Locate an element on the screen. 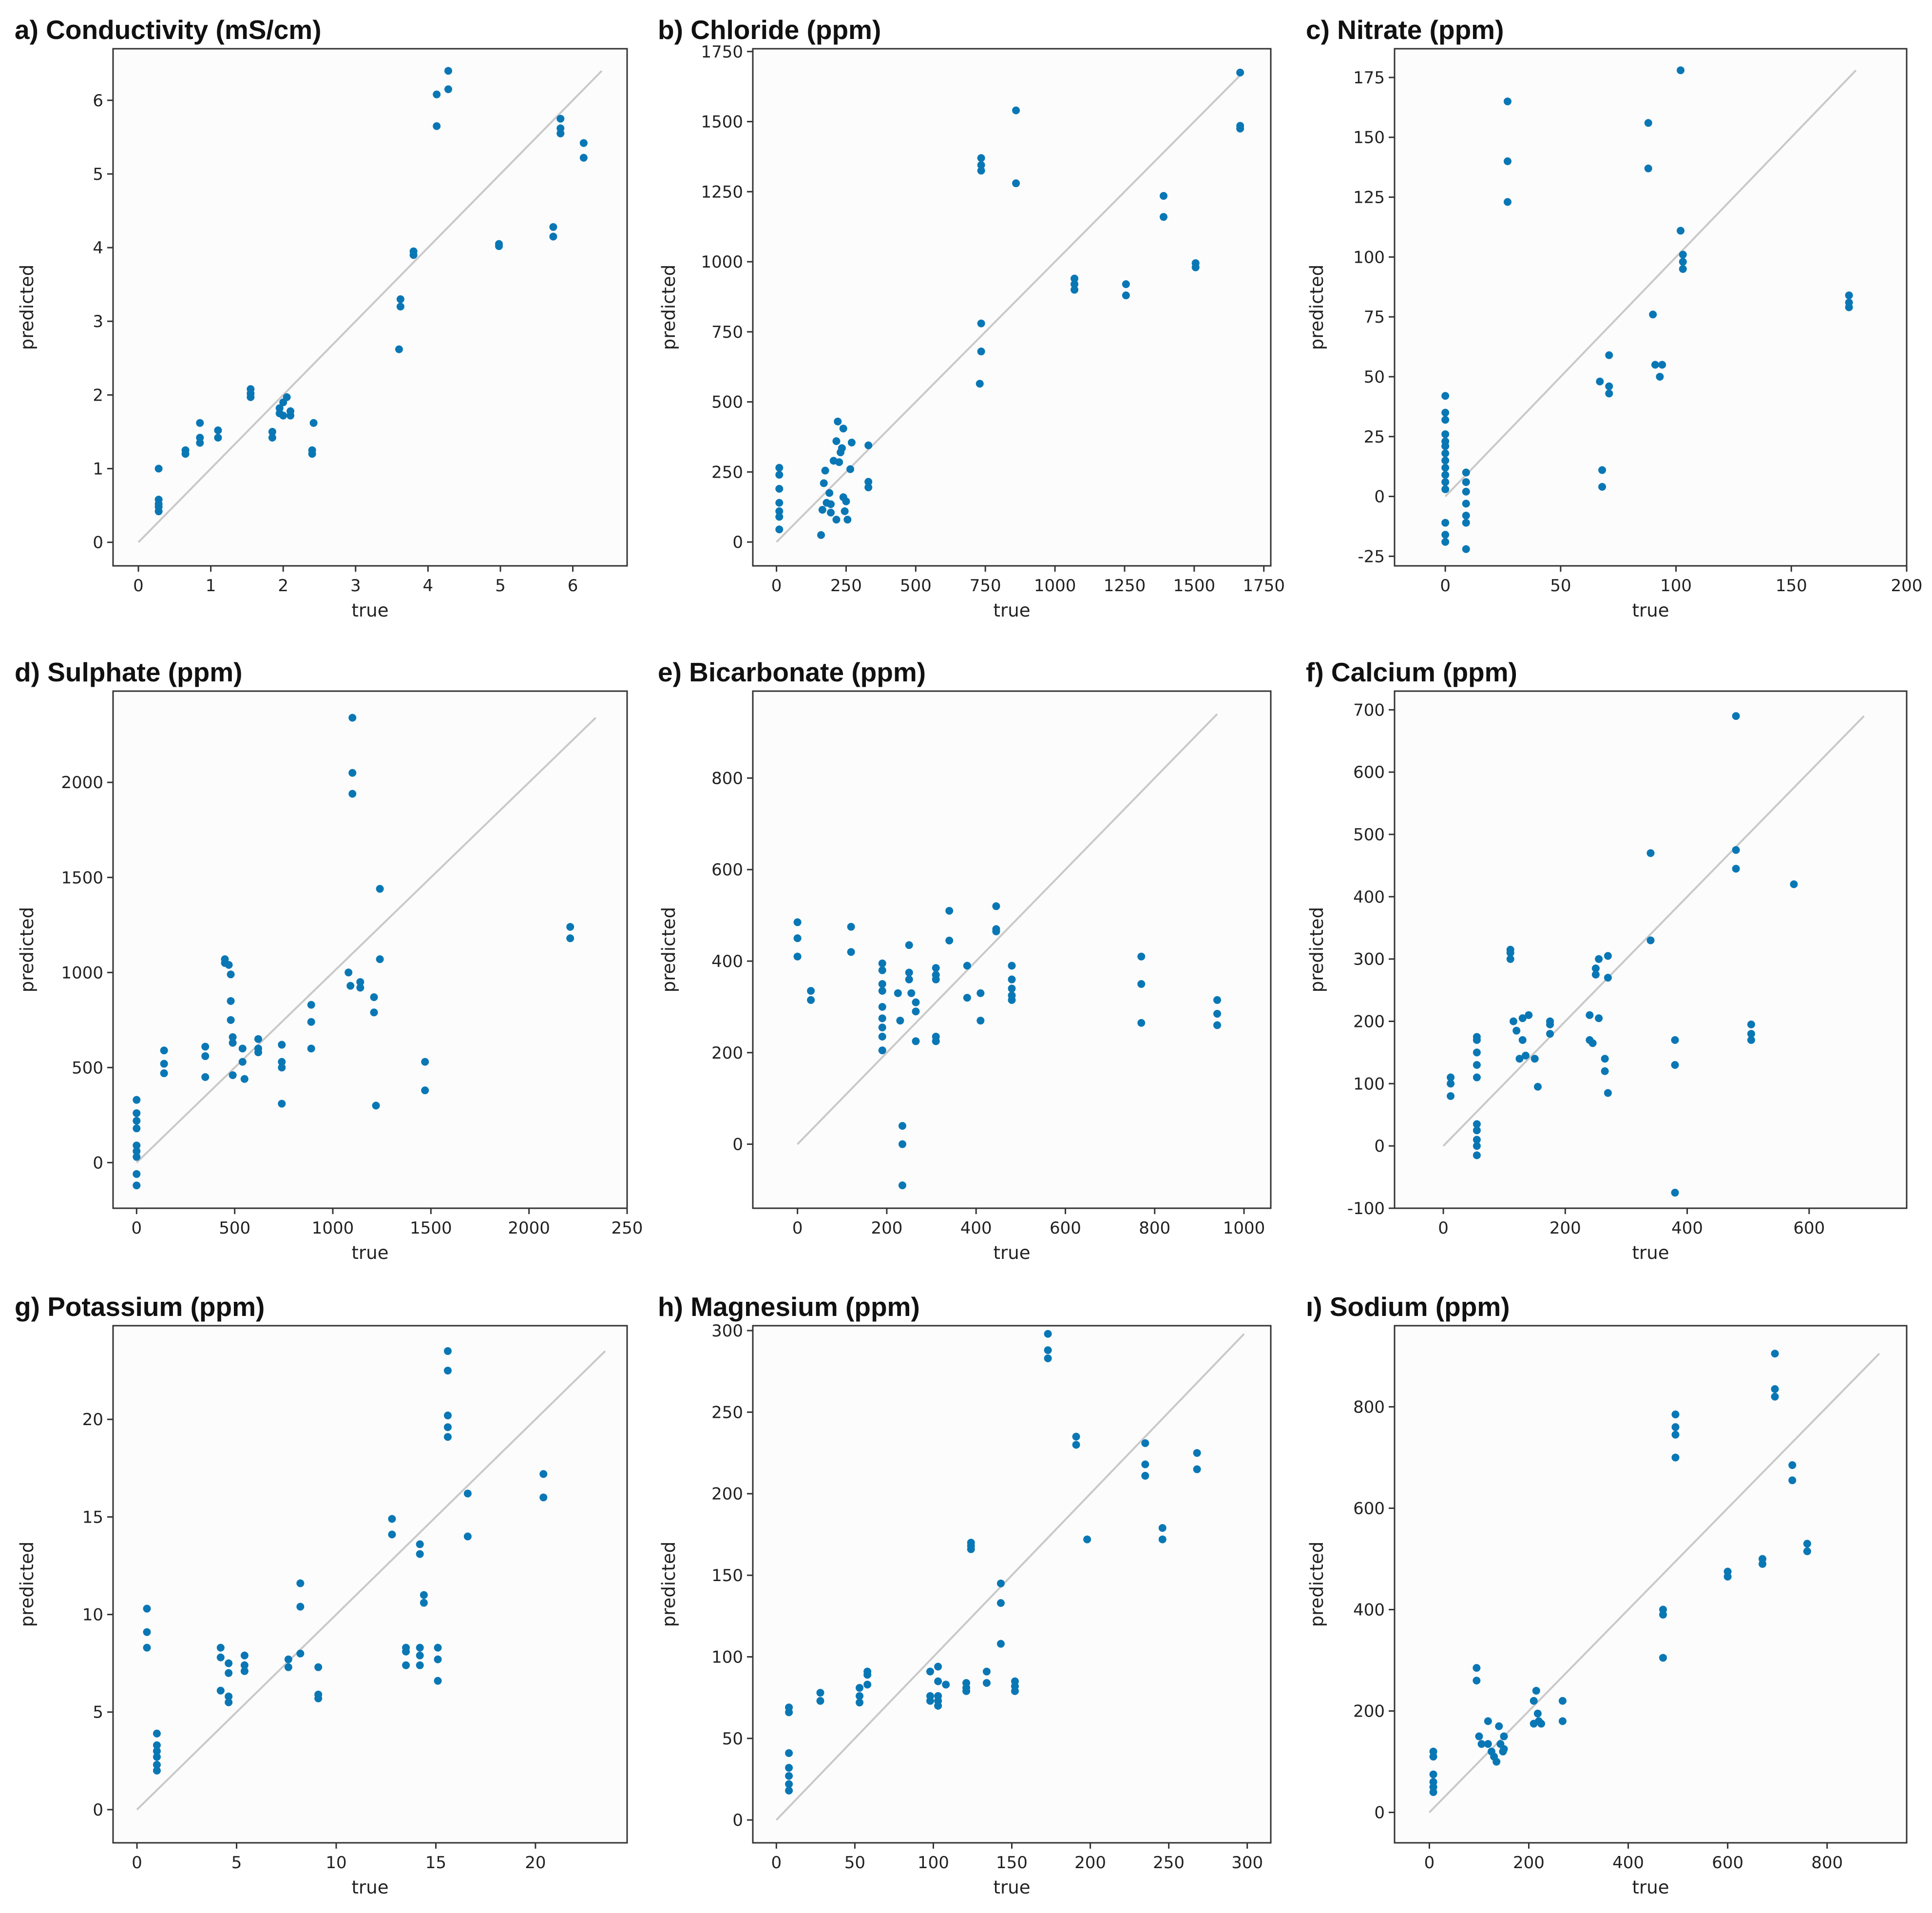 The width and height of the screenshot is (1932, 1913). y-tick-label: 10 is located at coordinates (93, 1615).